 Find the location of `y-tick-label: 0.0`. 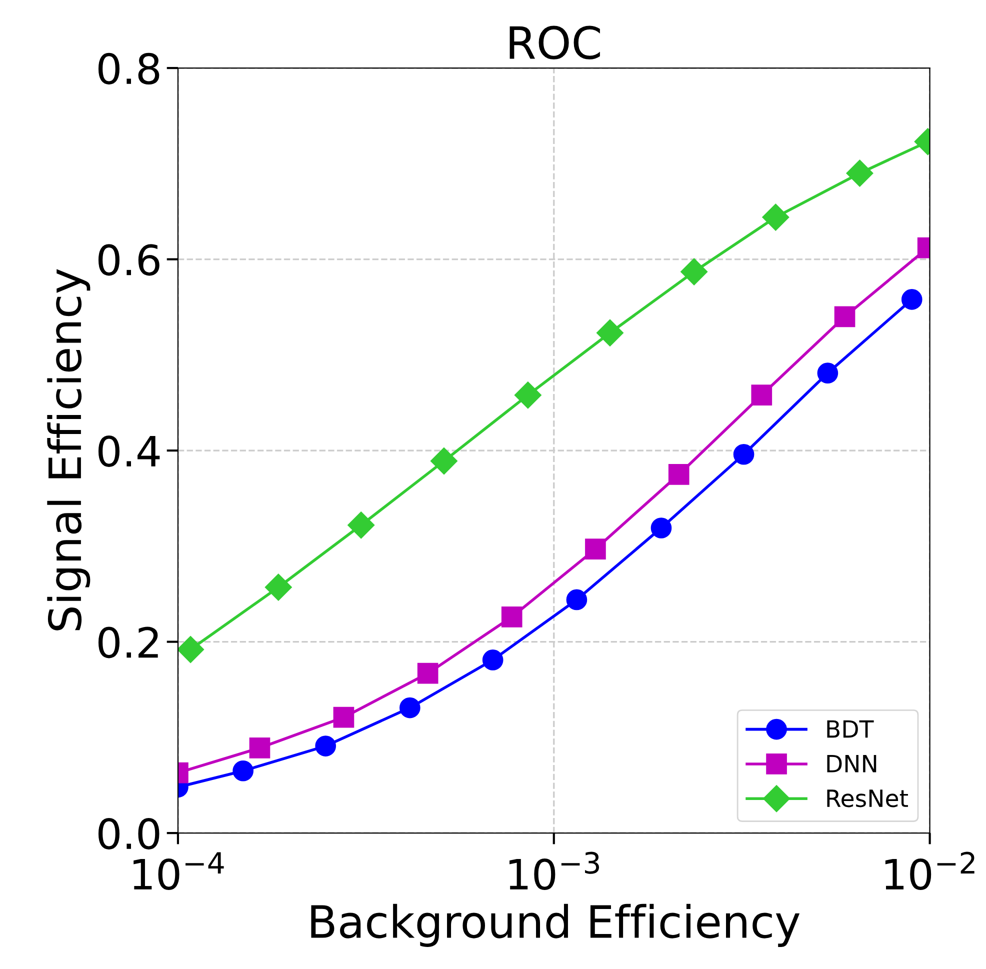

y-tick-label: 0.0 is located at coordinates (129, 834).